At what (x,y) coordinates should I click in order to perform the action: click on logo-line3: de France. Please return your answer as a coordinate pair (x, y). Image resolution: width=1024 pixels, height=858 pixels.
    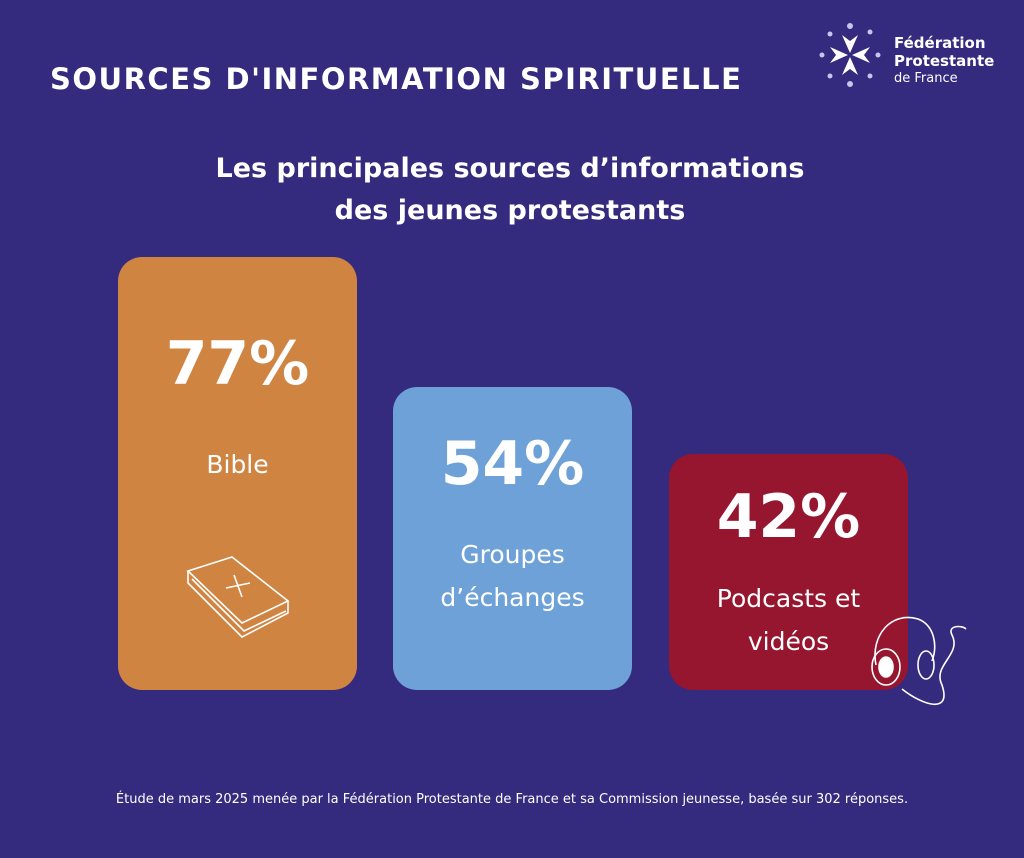
    Looking at the image, I should click on (926, 78).